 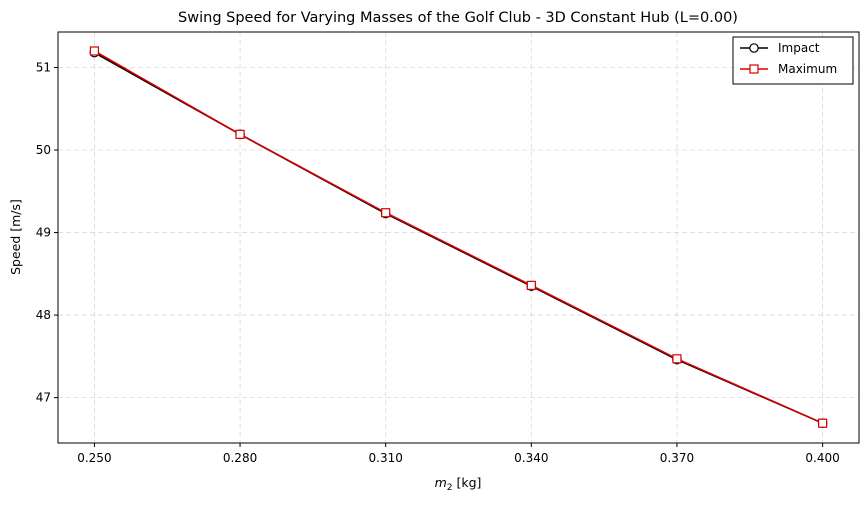 I want to click on y-tick-label: 49, so click(x=43, y=233).